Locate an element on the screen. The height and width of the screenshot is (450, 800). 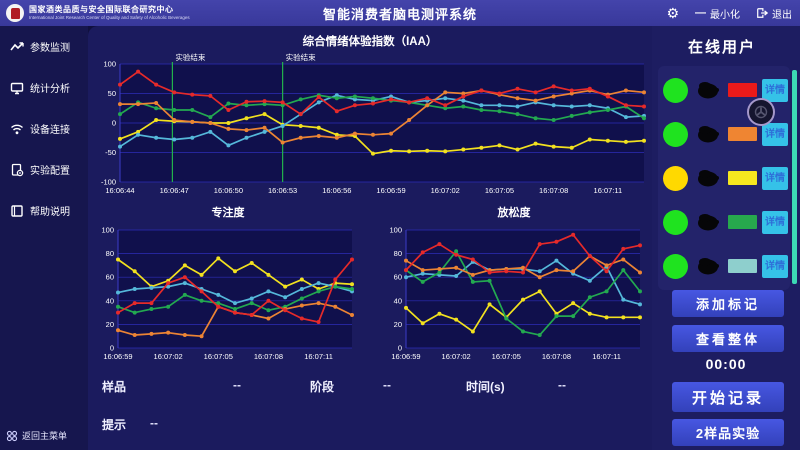
exit-button: 退出 is located at coordinates (774, 13).